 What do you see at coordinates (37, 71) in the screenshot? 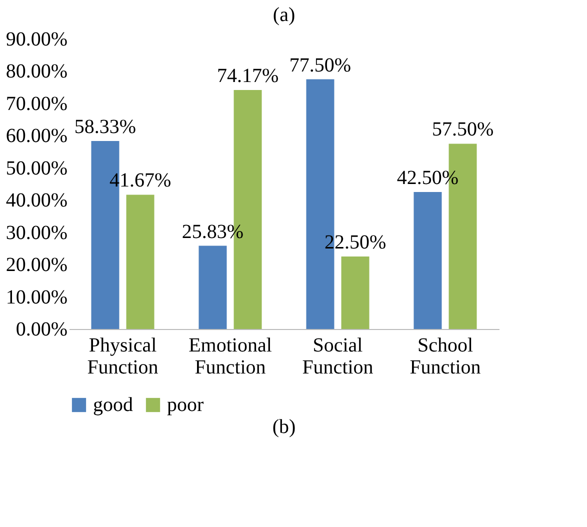
I see `y-tick-label: 80.00%` at bounding box center [37, 71].